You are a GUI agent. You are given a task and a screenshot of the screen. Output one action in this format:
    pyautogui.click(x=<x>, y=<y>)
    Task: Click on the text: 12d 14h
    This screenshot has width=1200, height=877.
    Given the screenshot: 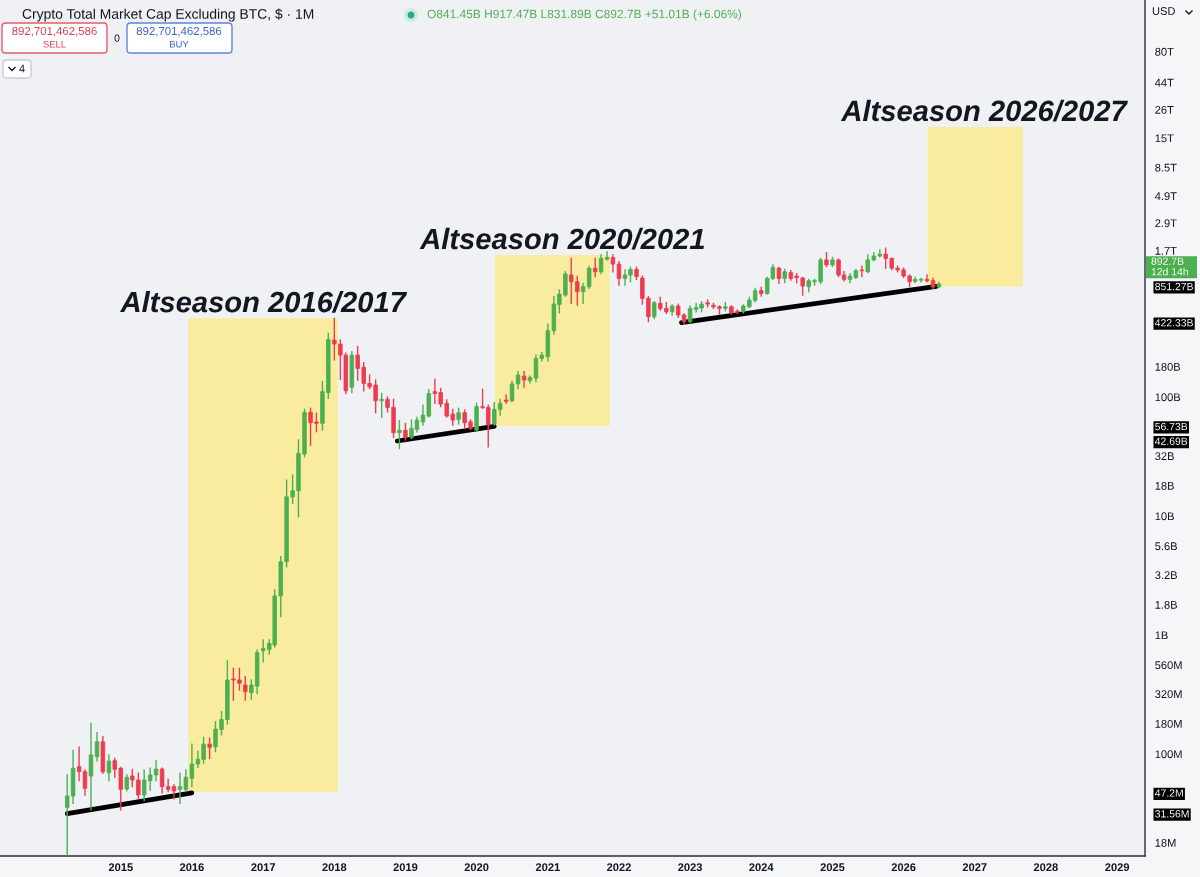 What is the action you would take?
    pyautogui.click(x=1169, y=271)
    